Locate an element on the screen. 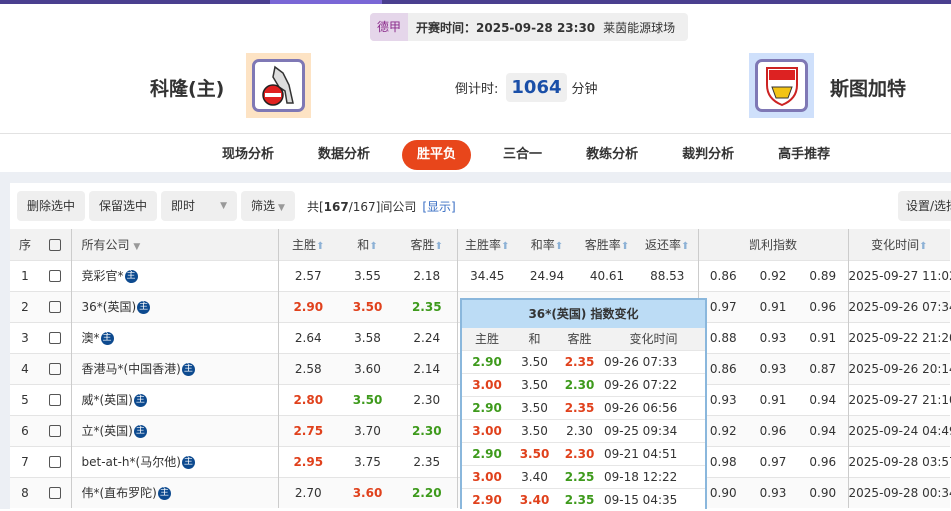 The width and height of the screenshot is (951, 511). header-company: 所有公司 ▼ is located at coordinates (174, 244).